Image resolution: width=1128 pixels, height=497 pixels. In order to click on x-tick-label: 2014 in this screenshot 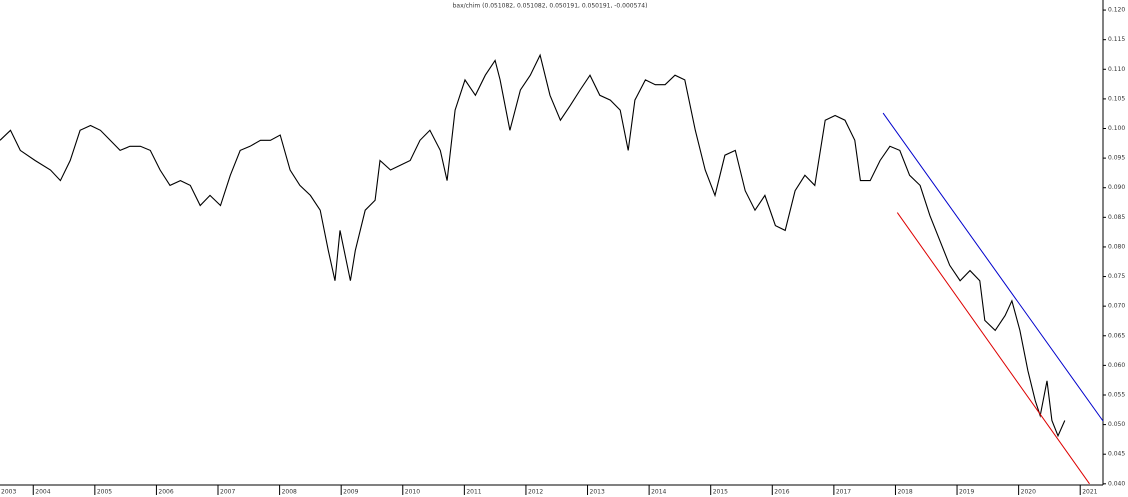, I will do `click(658, 492)`.